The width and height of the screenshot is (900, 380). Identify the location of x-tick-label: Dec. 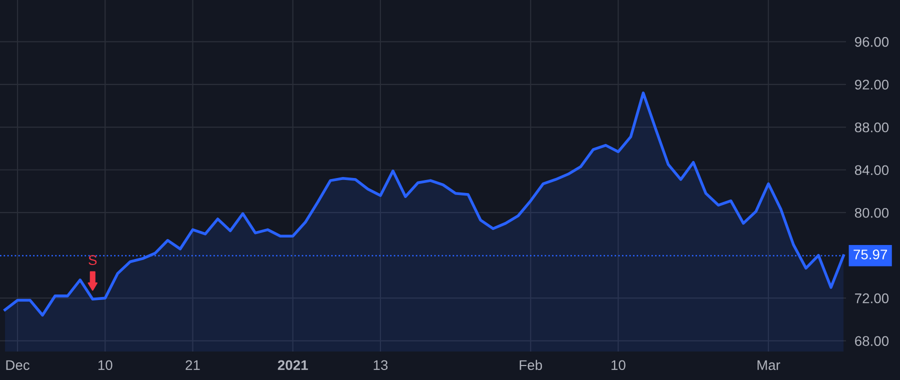
(18, 365).